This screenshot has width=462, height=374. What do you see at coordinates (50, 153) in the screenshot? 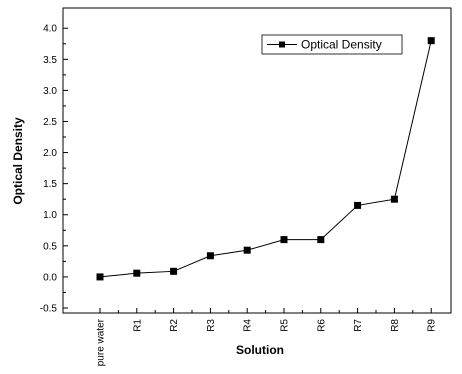
I see `y-tick-label: 2.0` at bounding box center [50, 153].